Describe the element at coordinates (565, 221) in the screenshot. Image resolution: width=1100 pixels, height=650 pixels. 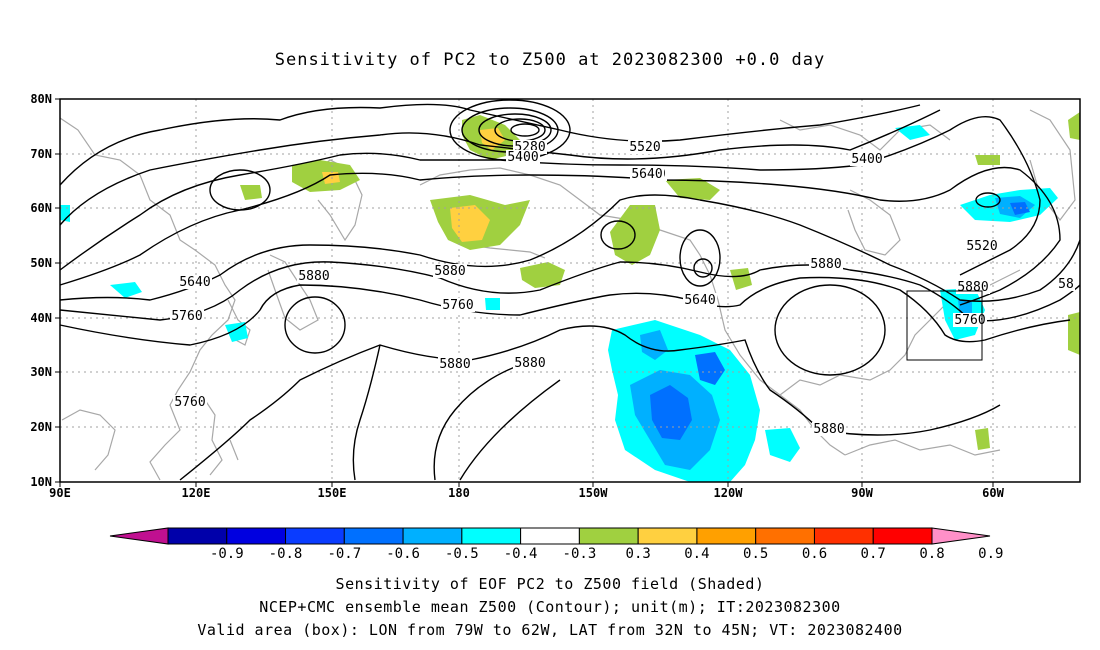
I see `coastline-alaska` at that location.